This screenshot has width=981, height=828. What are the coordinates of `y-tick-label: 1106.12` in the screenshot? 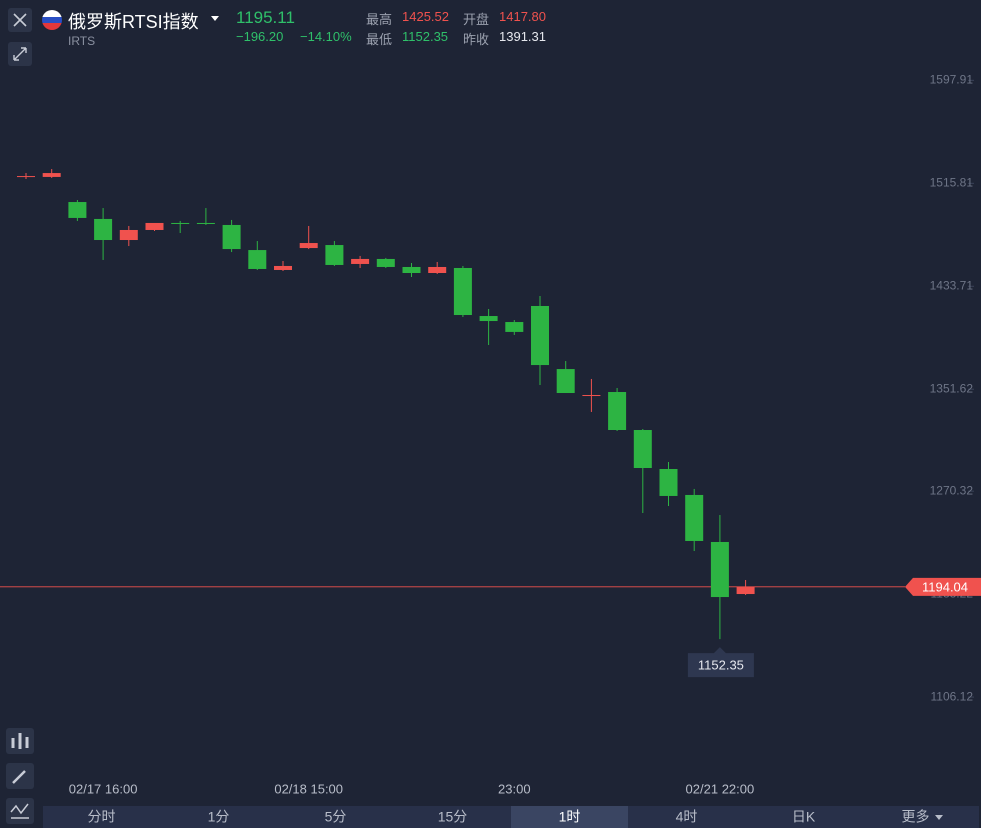 It's located at (952, 696).